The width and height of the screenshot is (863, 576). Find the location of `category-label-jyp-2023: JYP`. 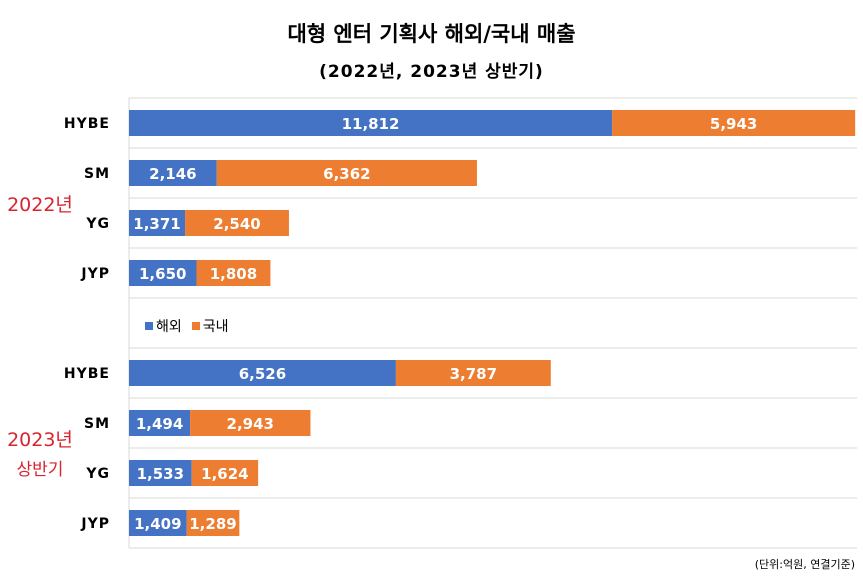

category-label-jyp-2023: JYP is located at coordinates (95, 524).